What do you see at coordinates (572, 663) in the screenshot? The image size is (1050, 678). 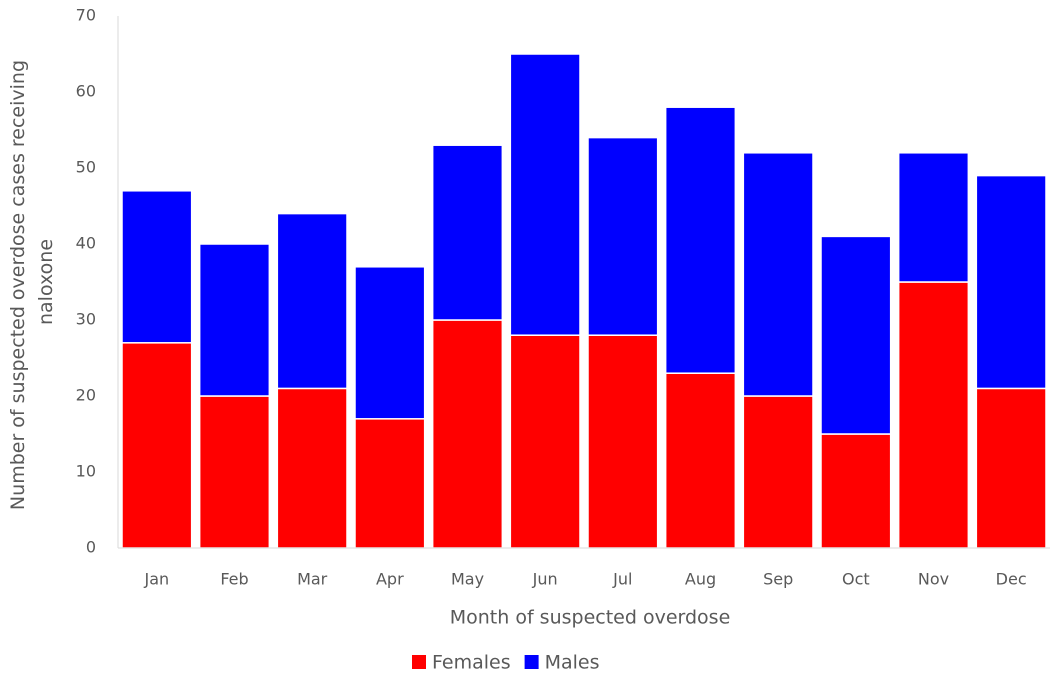 I see `legend-label: Males` at bounding box center [572, 663].